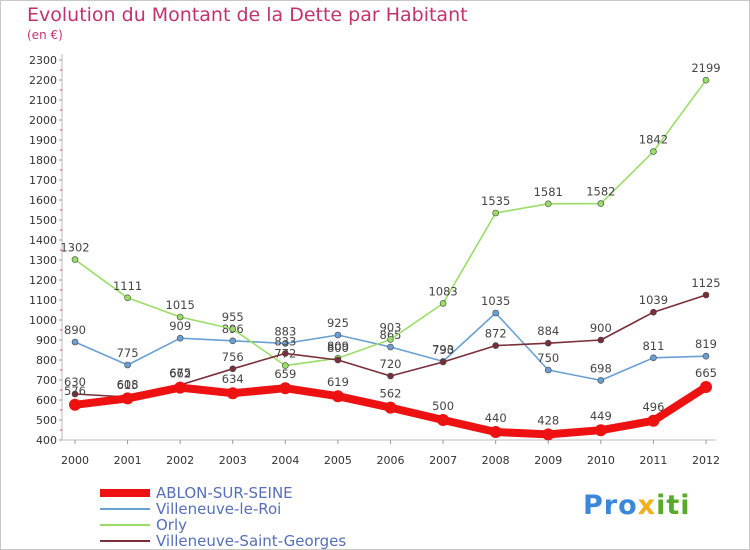 Image resolution: width=750 pixels, height=550 pixels. What do you see at coordinates (706, 344) in the screenshot?
I see `data-label: 819` at bounding box center [706, 344].